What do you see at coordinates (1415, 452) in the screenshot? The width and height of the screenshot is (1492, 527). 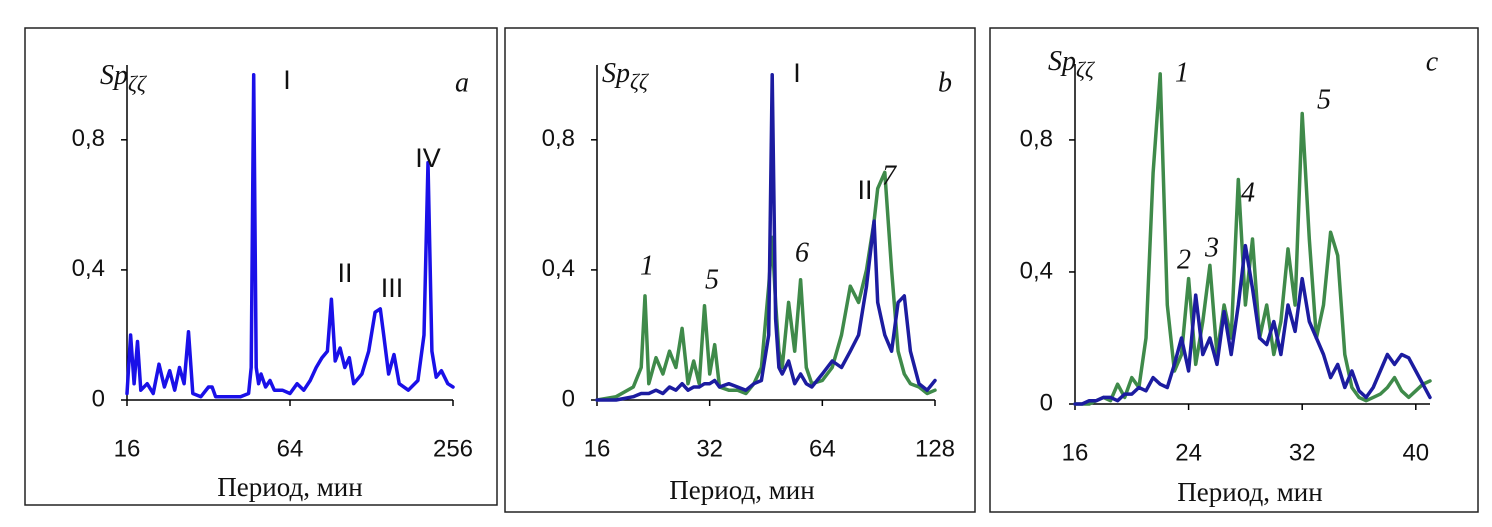 I see `x-tick-label: 40` at bounding box center [1415, 452].